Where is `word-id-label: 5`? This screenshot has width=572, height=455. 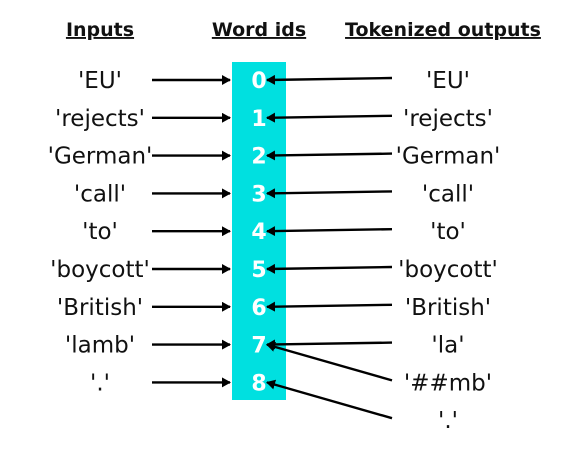
word-id-label: 5 is located at coordinates (258, 270).